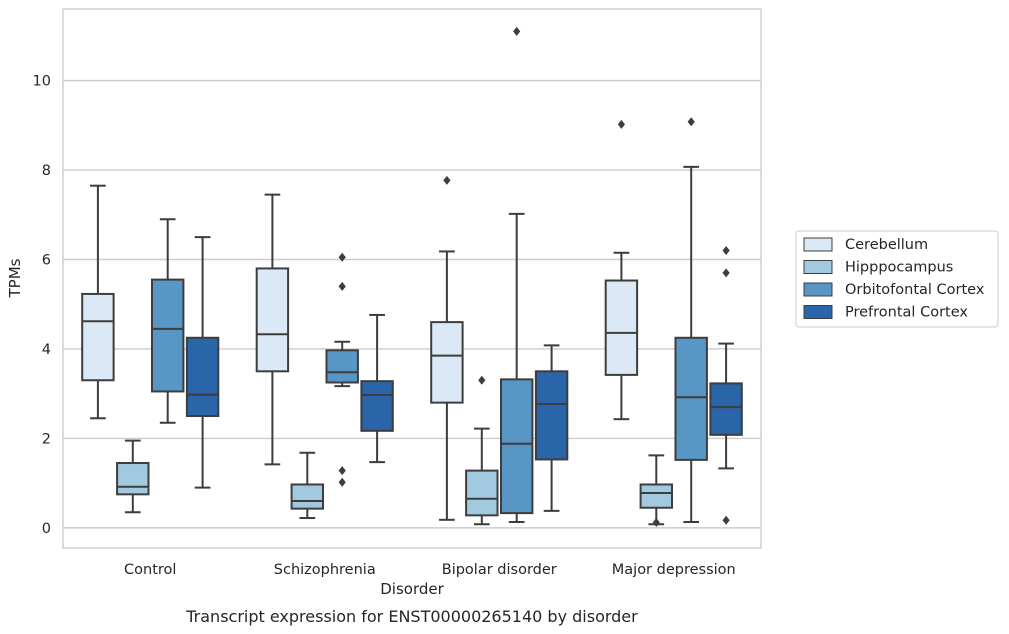  Describe the element at coordinates (46, 439) in the screenshot. I see `y-tick-label: 2` at that location.